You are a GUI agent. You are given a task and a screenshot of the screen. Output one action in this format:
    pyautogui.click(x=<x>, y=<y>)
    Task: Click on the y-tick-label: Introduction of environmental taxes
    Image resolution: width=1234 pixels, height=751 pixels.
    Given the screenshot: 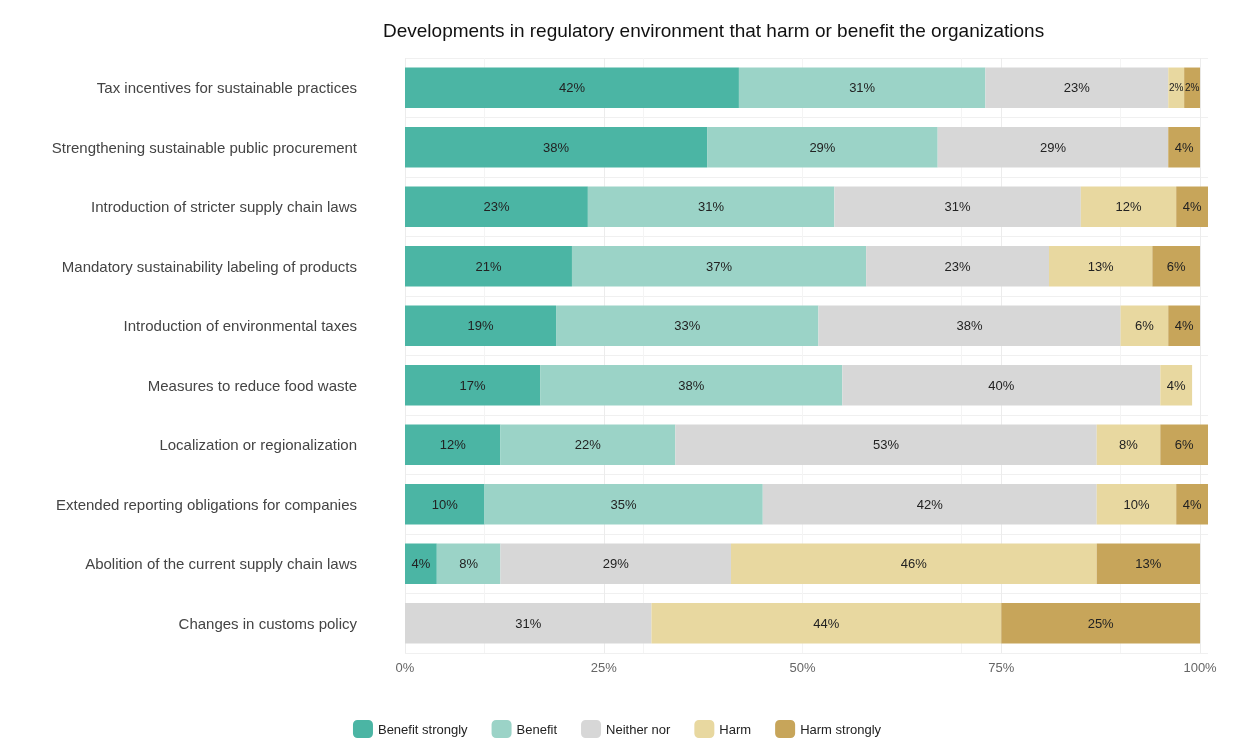 What is the action you would take?
    pyautogui.click(x=240, y=326)
    